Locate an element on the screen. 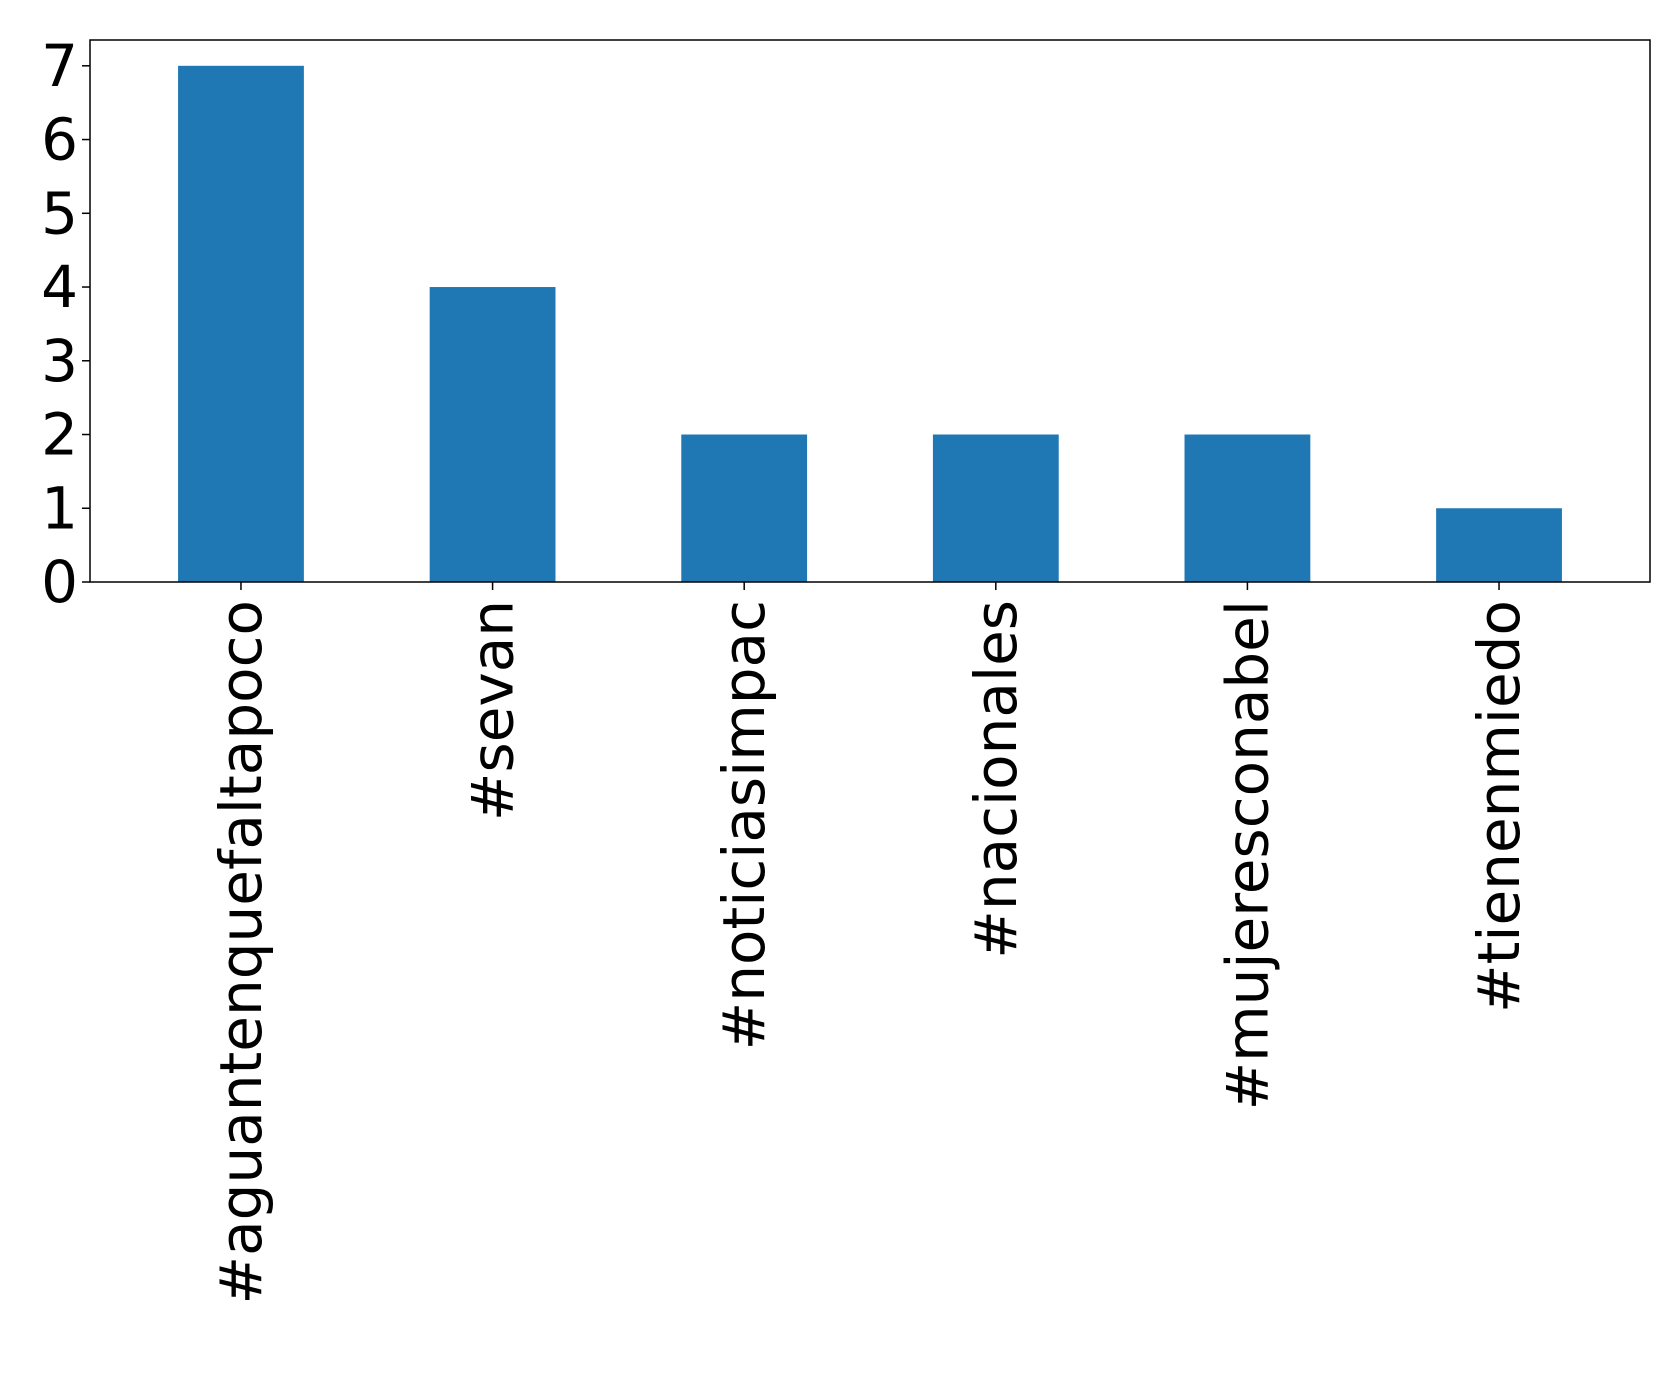  y-tick-label-4: 4 is located at coordinates (59, 287).